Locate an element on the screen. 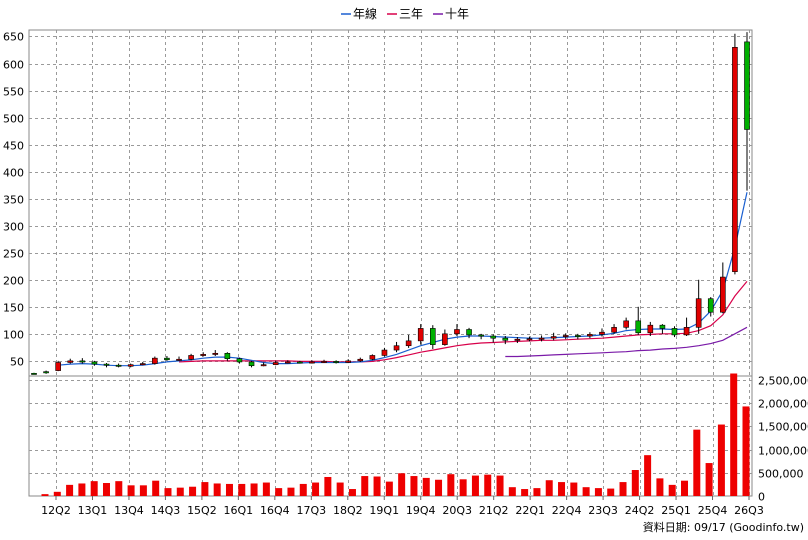 This screenshot has height=540, width=808. x-tick-label-19: 25Q4 is located at coordinates (713, 510).